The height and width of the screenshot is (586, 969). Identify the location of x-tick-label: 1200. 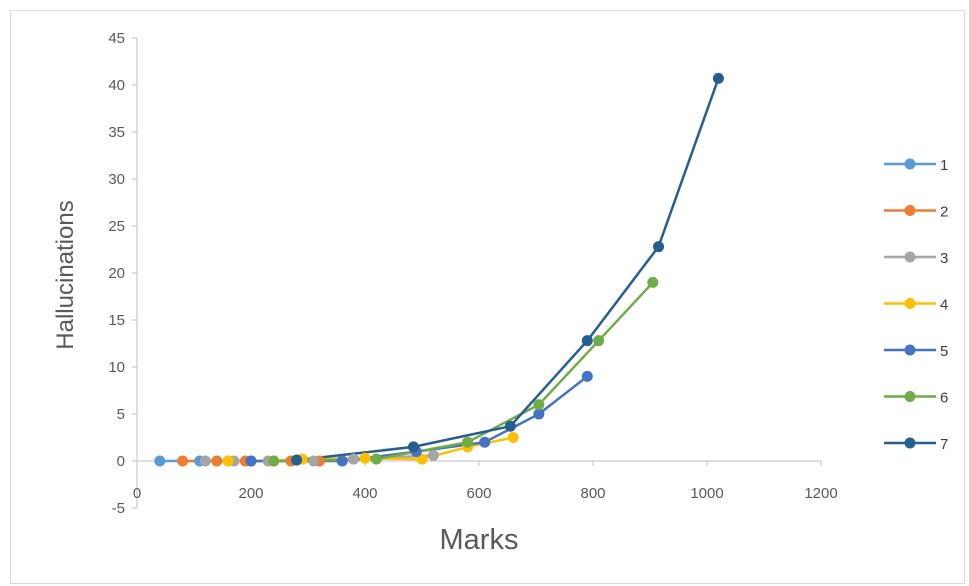
(820, 493).